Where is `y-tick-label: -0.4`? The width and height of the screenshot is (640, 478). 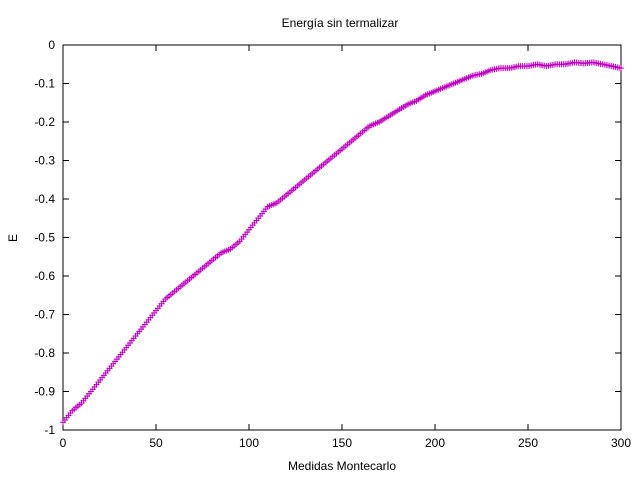
y-tick-label: -0.4 is located at coordinates (44, 199).